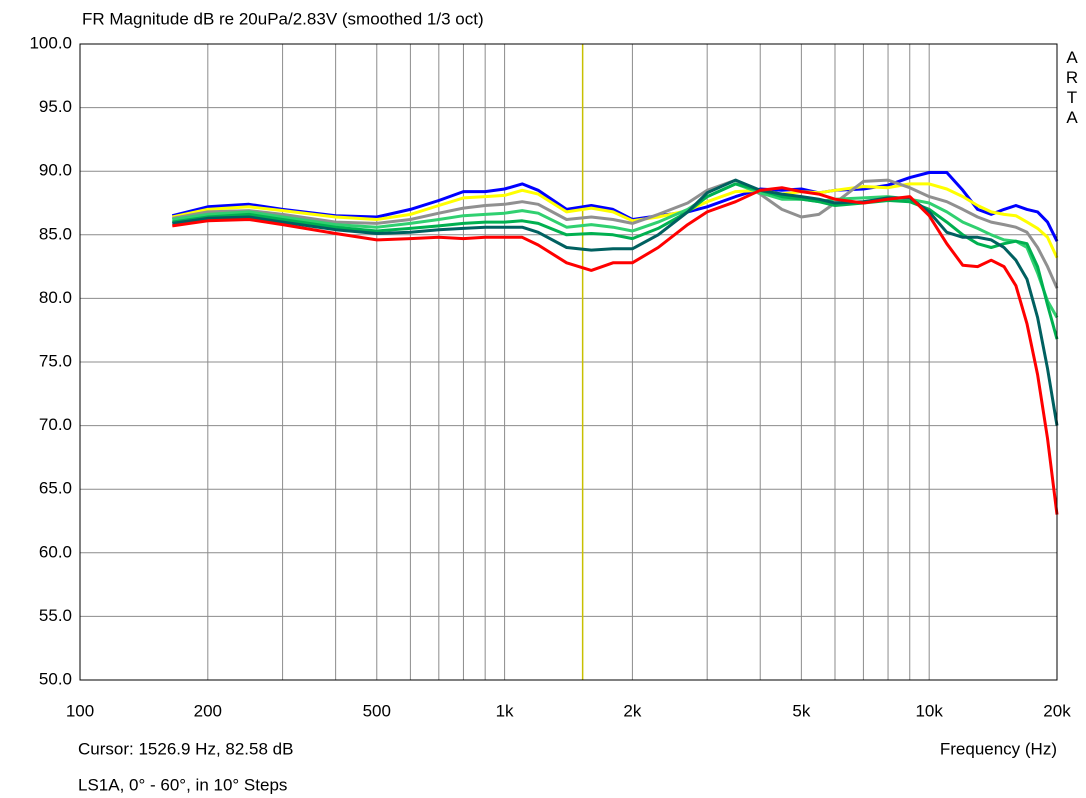  Describe the element at coordinates (55, 360) in the screenshot. I see `y-tick-label: 75.0` at that location.